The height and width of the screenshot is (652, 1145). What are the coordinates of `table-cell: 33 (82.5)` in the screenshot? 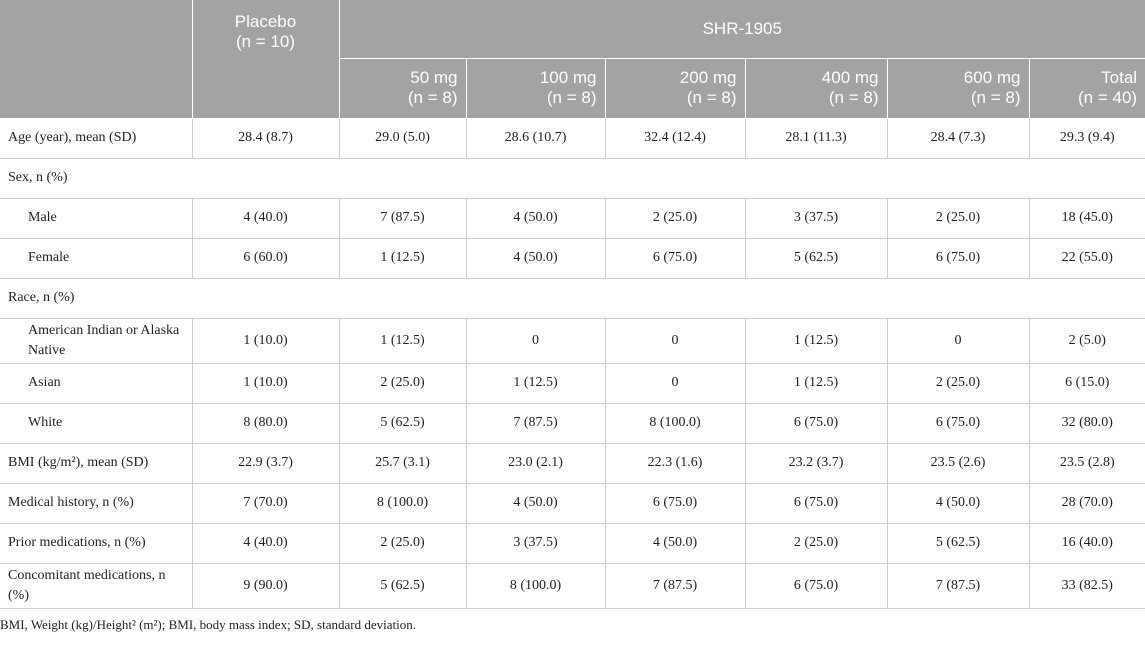 It's located at (1086, 585).